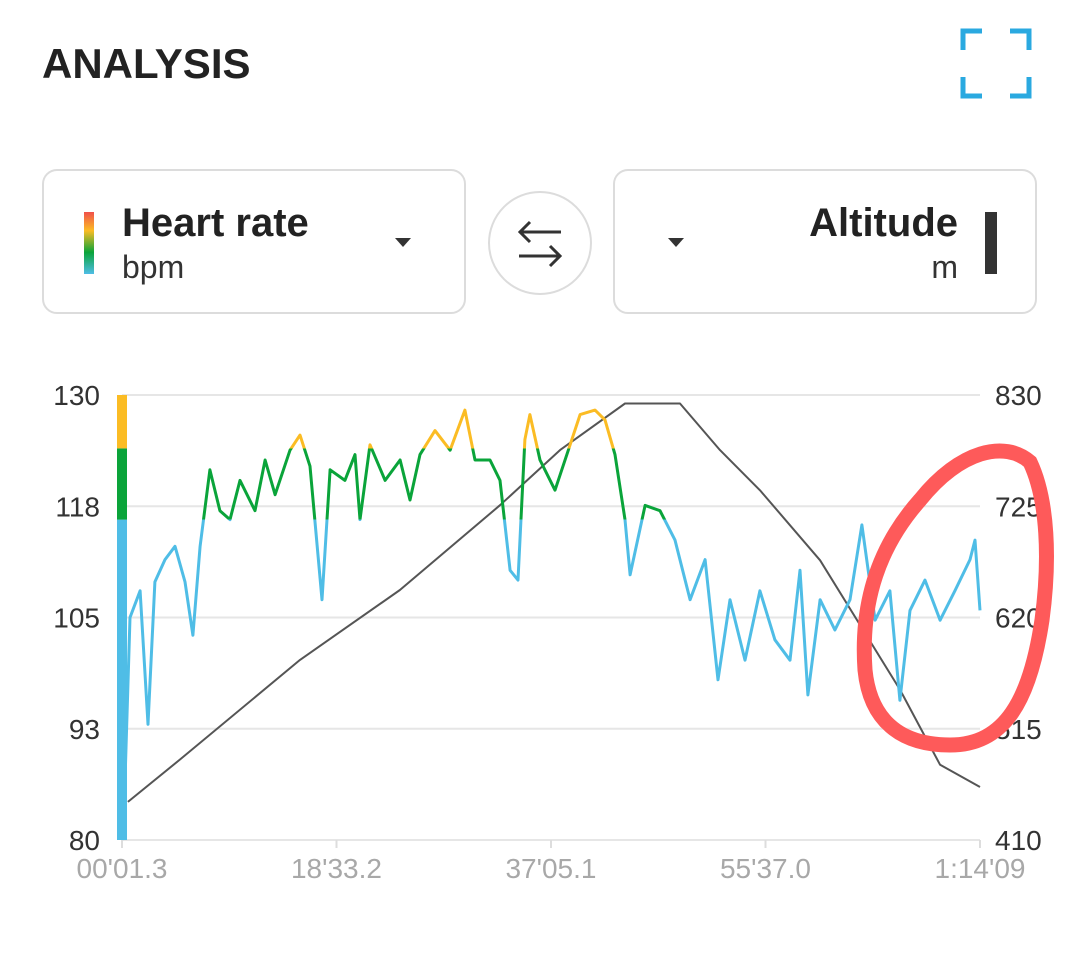 This screenshot has width=1080, height=955. Describe the element at coordinates (77, 506) in the screenshot. I see `y-tick-label: 118` at that location.